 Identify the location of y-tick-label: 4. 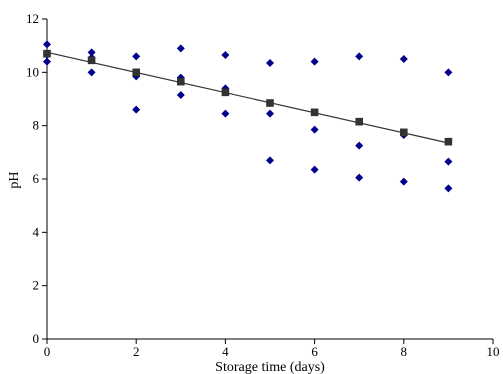
(36, 231).